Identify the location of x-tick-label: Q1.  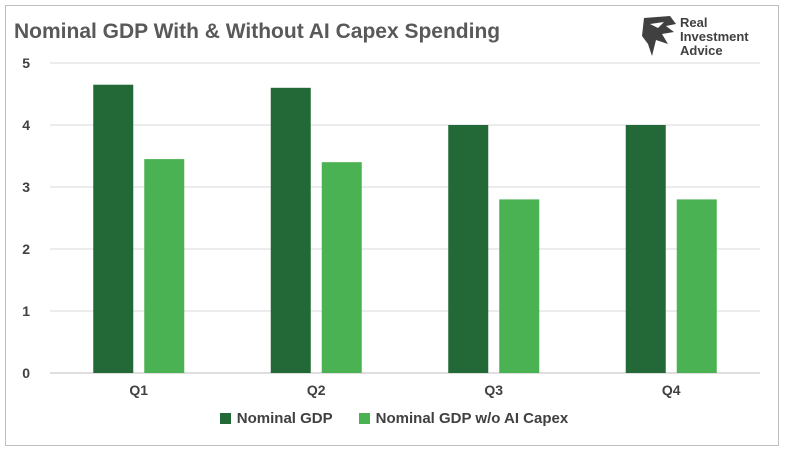
(138, 390).